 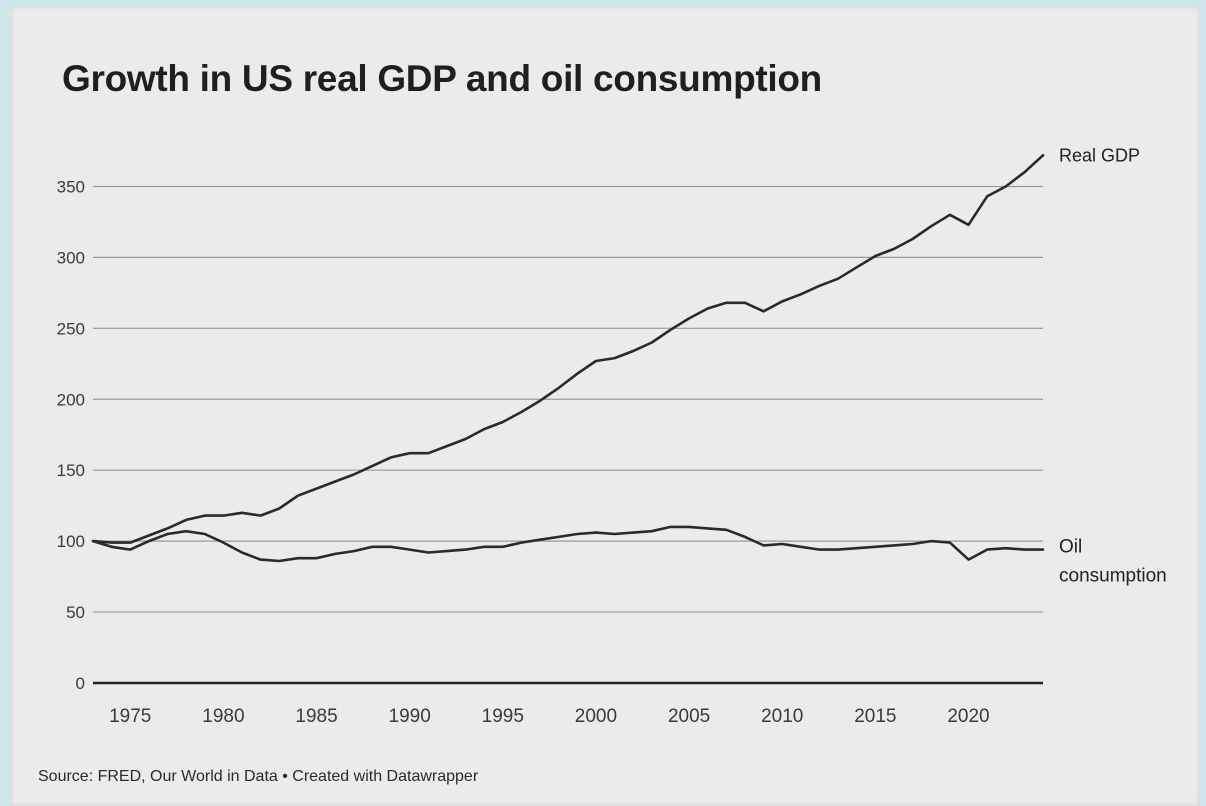 What do you see at coordinates (1113, 576) in the screenshot?
I see `oil-series-label-line2: consumption` at bounding box center [1113, 576].